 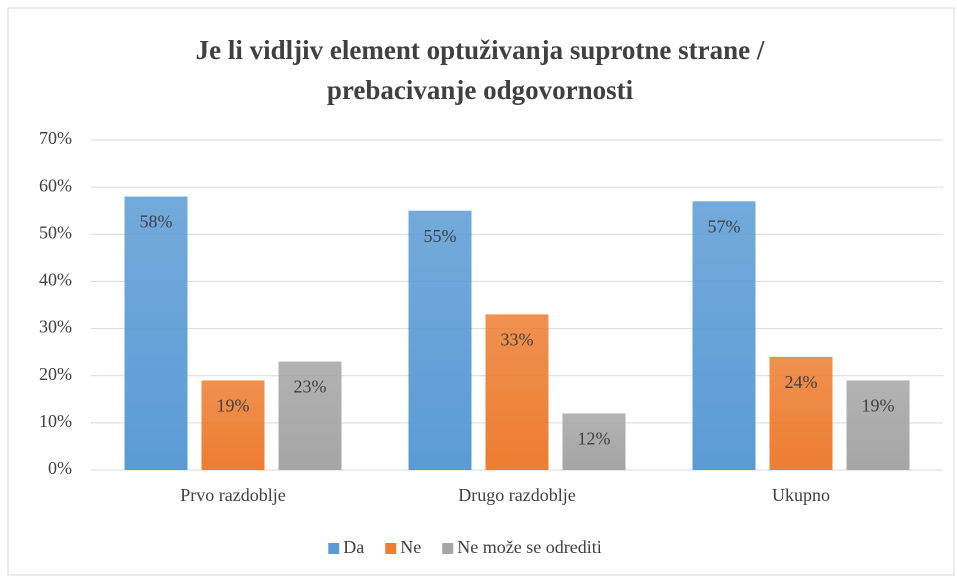 What do you see at coordinates (55, 421) in the screenshot?
I see `y-tick-label: 10%` at bounding box center [55, 421].